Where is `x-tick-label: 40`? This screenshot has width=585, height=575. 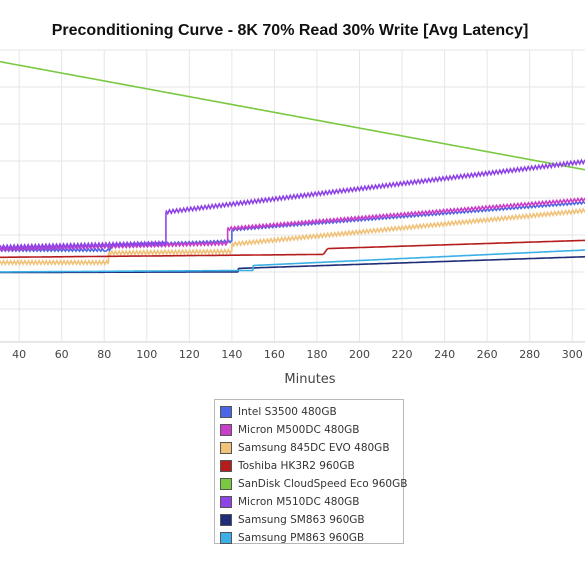
x-tick-label: 40 is located at coordinates (19, 354).